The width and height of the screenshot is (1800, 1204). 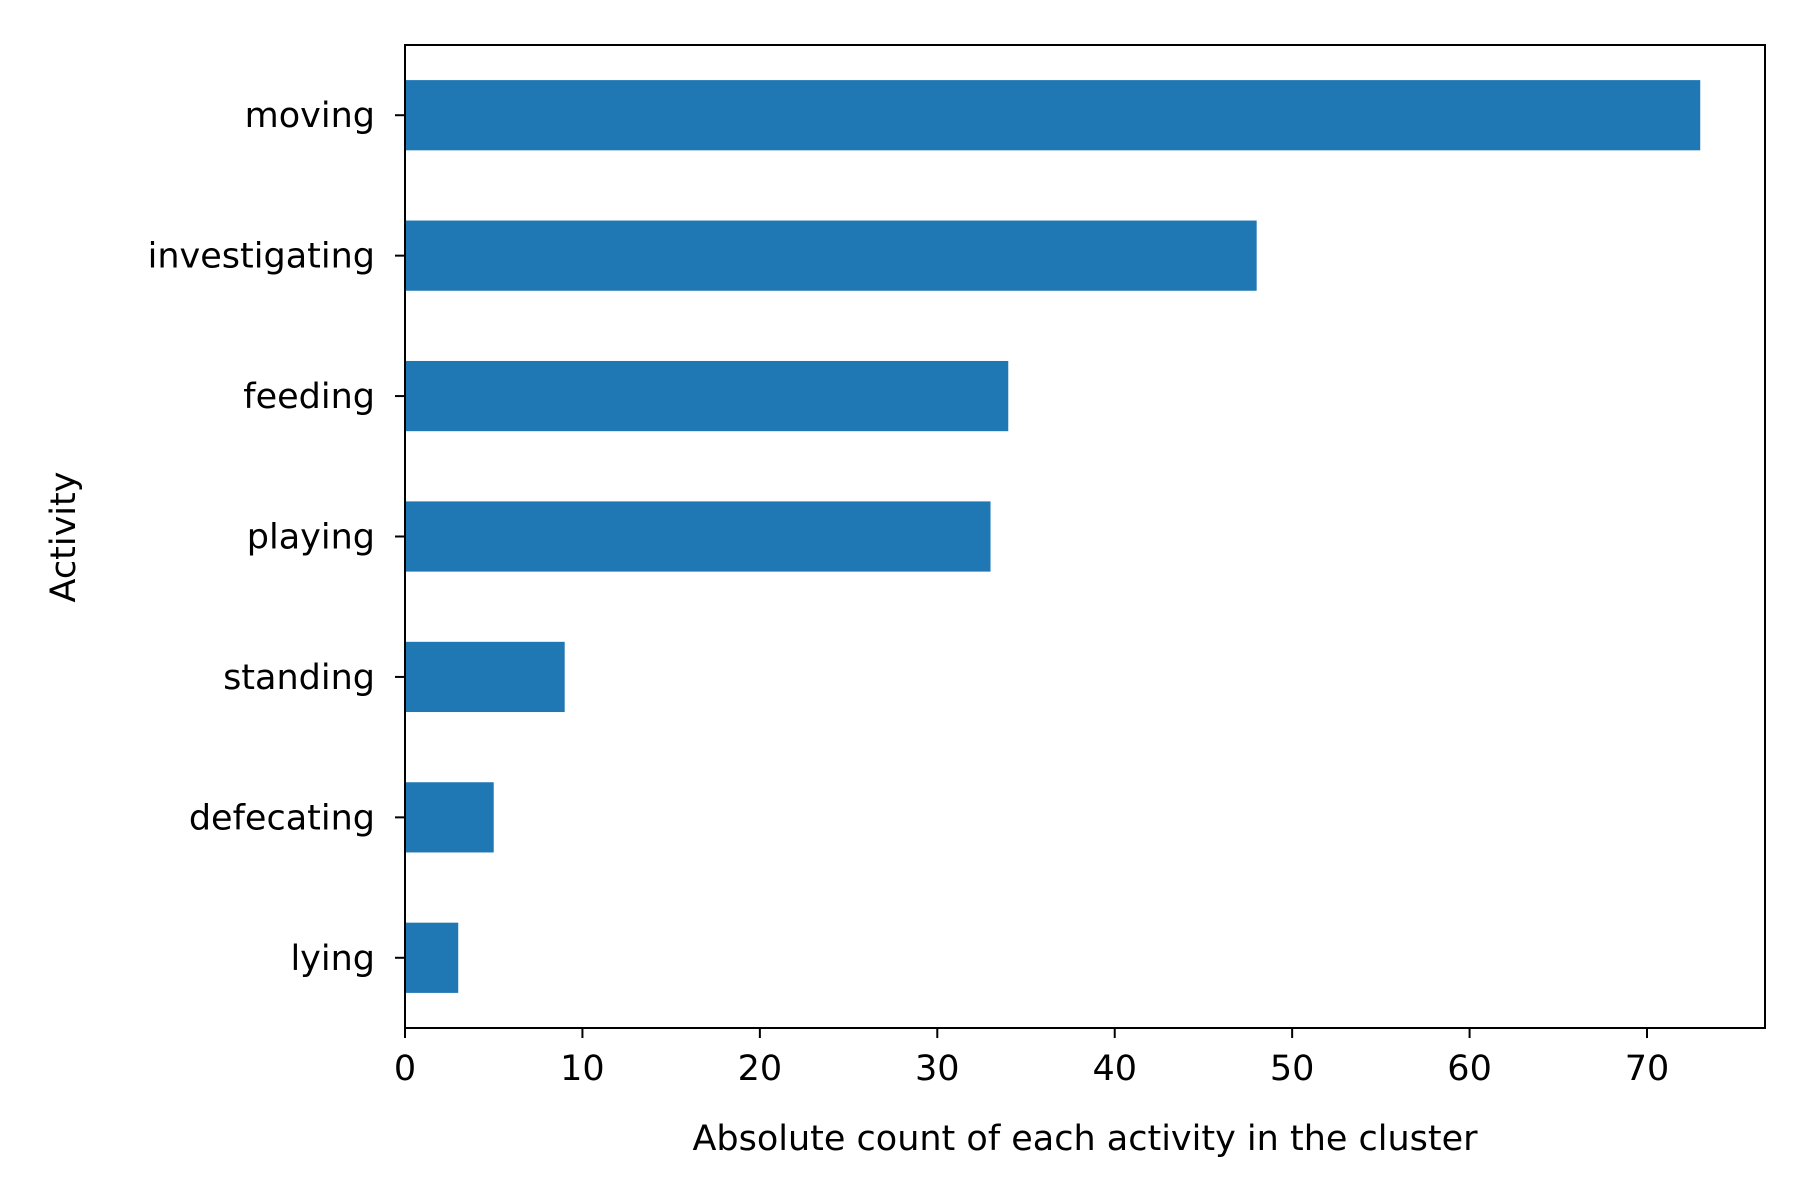 What do you see at coordinates (1031, 1058) in the screenshot?
I see `x-axis-ticks: 0 10 20 30 40 50 60 70` at bounding box center [1031, 1058].